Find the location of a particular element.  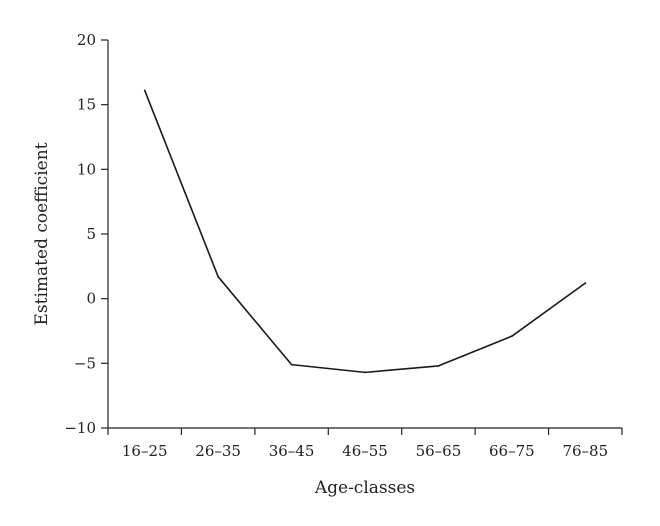

y-tick-label: 10 is located at coordinates (86, 169).